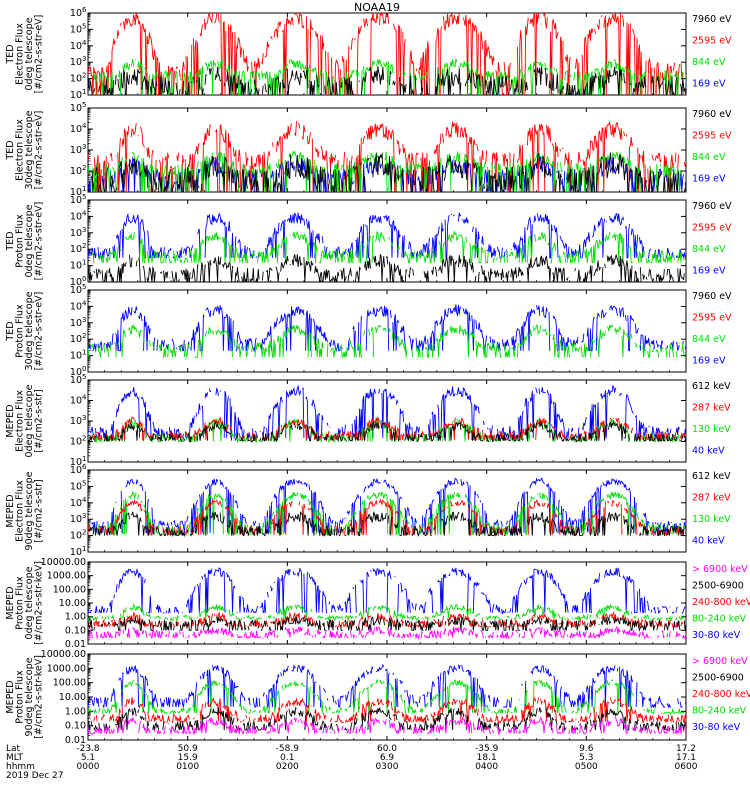 The height and width of the screenshot is (800, 750). Describe the element at coordinates (63, 562) in the screenshot. I see `y-tick-label: 10000.00` at that location.